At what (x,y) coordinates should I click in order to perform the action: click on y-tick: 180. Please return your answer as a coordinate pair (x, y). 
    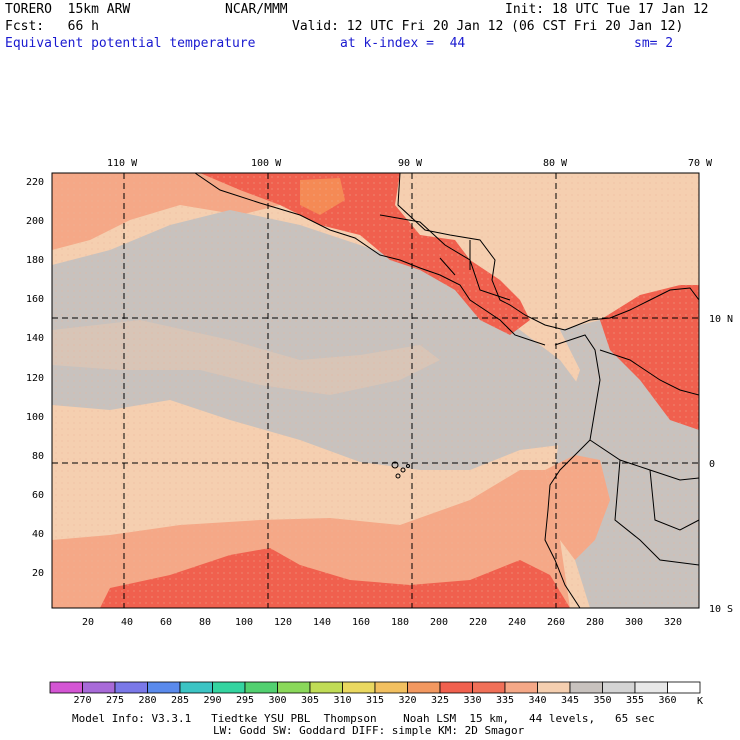
    Looking at the image, I should click on (35, 260).